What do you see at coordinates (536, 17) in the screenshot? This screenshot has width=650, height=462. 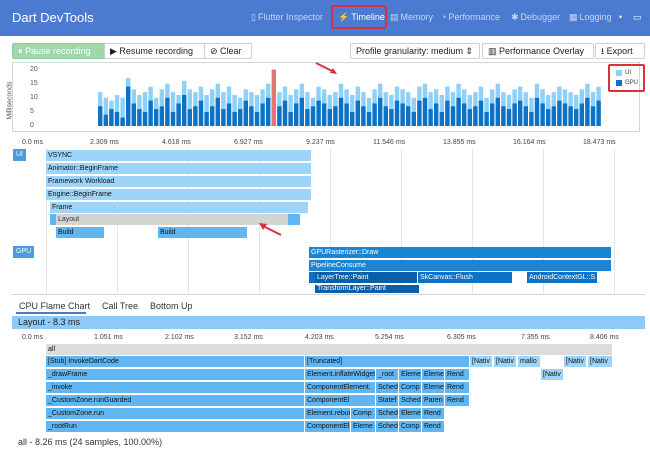 I see `tab-debugger: ✱ Debugger` at bounding box center [536, 17].